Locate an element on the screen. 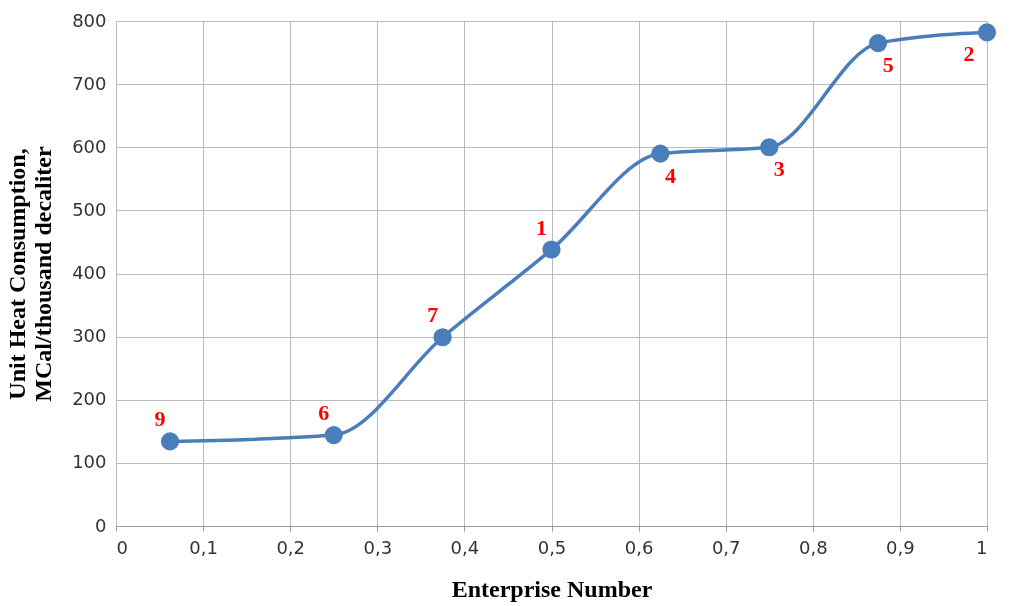 The image size is (1009, 606). x-tick-label: 0,1 is located at coordinates (203, 547).